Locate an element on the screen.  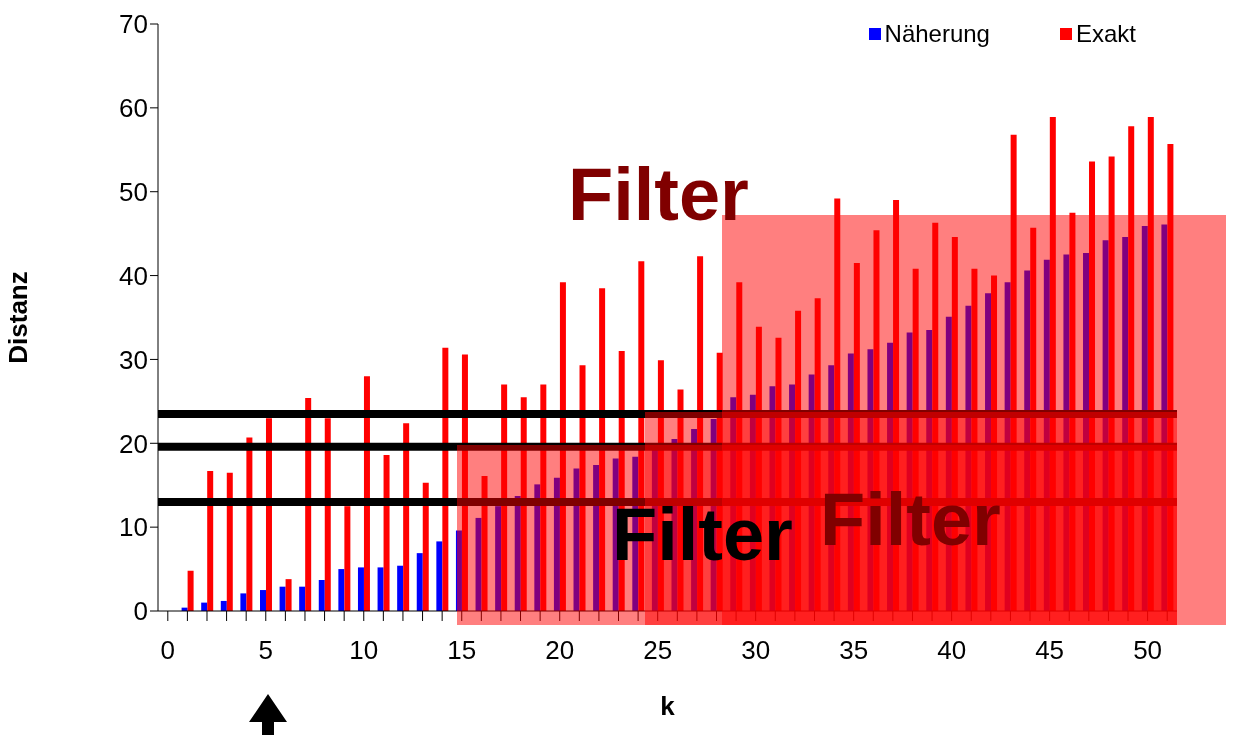
x-tick-label: 45 is located at coordinates (1050, 650).